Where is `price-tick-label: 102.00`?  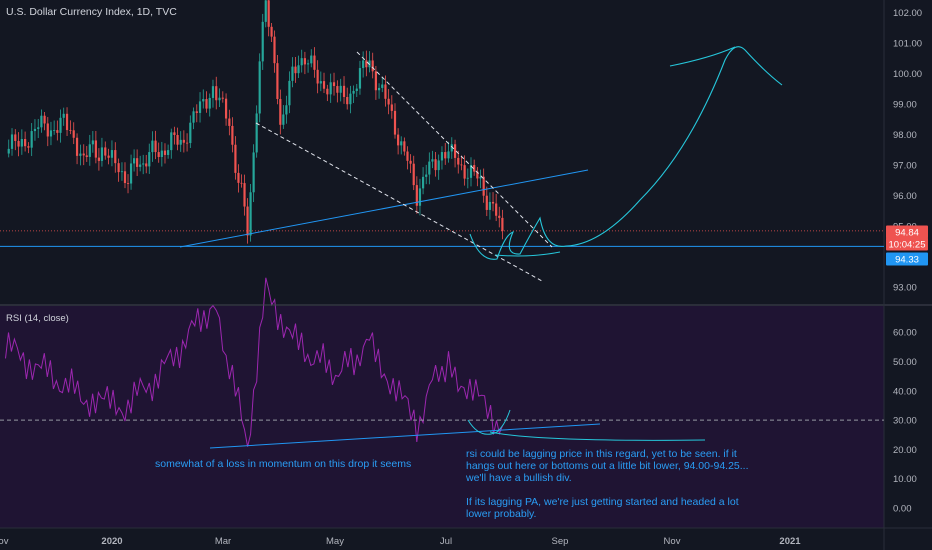 price-tick-label: 102.00 is located at coordinates (907, 13).